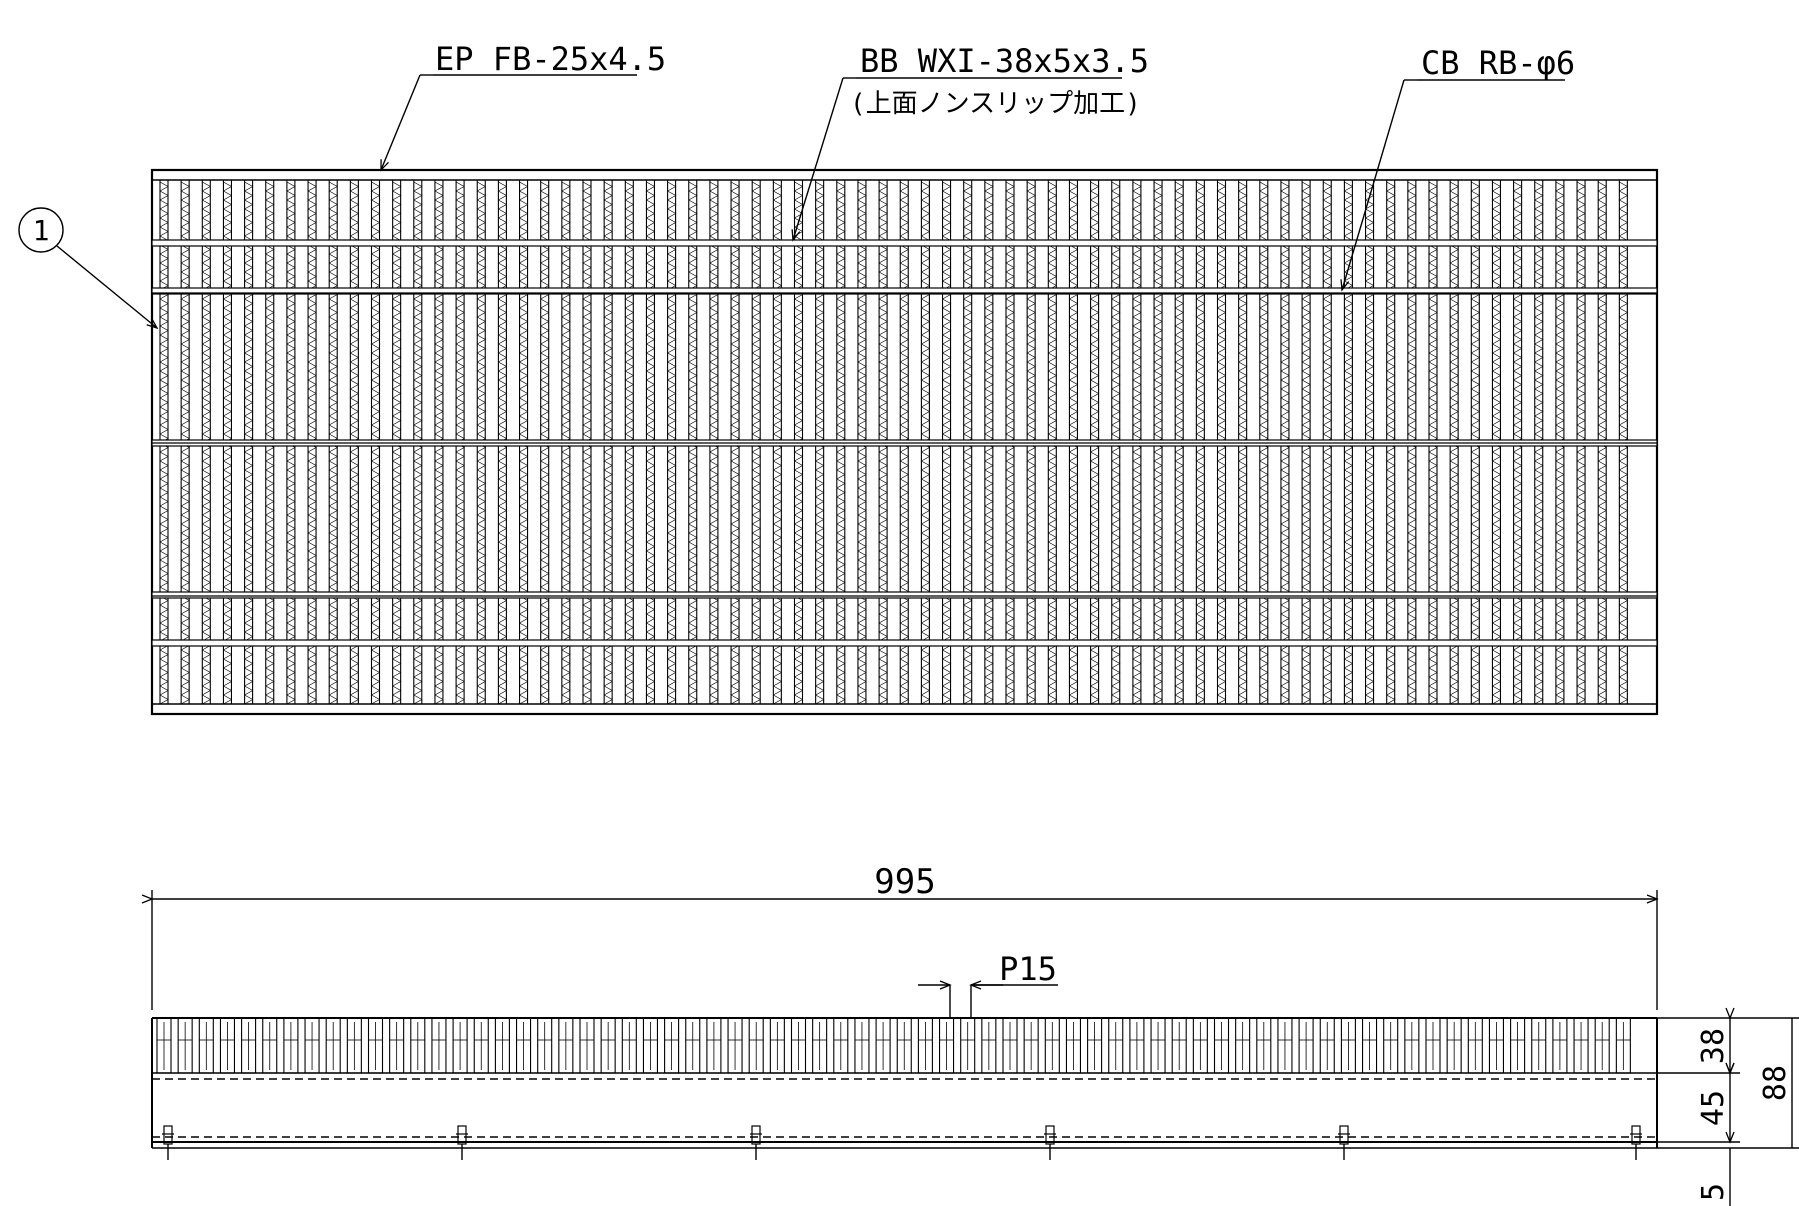 The height and width of the screenshot is (1206, 1799). I want to click on side-bearing-bars, so click(893, 1045).